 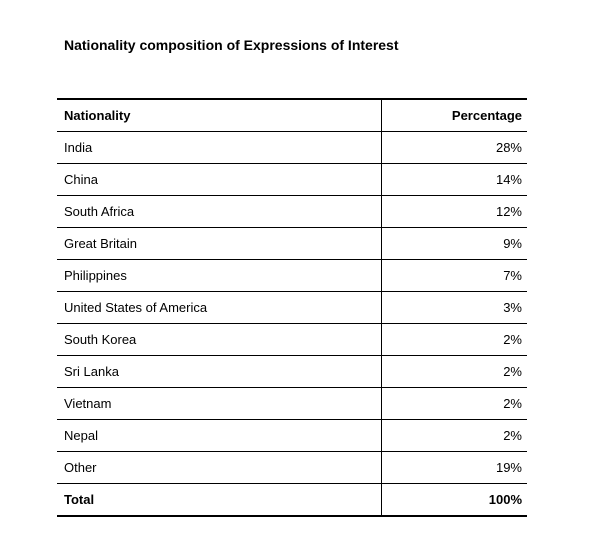 What do you see at coordinates (219, 403) in the screenshot?
I see `nationality-cell: Vietnam` at bounding box center [219, 403].